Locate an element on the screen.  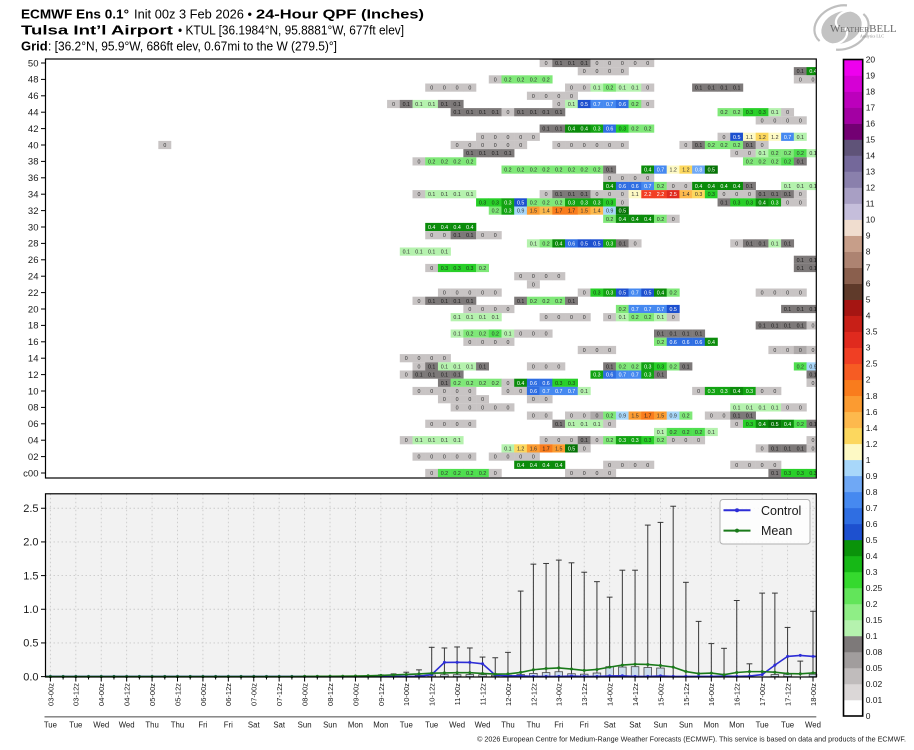
svg-text: 03-12z is located at coordinates (76, 694).